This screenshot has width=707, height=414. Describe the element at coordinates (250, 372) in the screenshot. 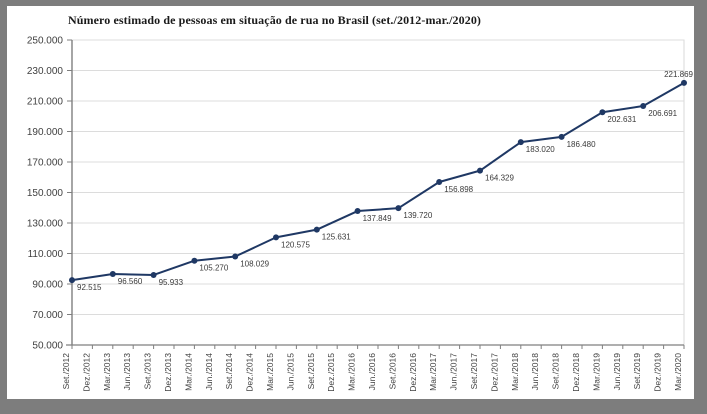

I see `x-axis-label: Dez./2014` at that location.